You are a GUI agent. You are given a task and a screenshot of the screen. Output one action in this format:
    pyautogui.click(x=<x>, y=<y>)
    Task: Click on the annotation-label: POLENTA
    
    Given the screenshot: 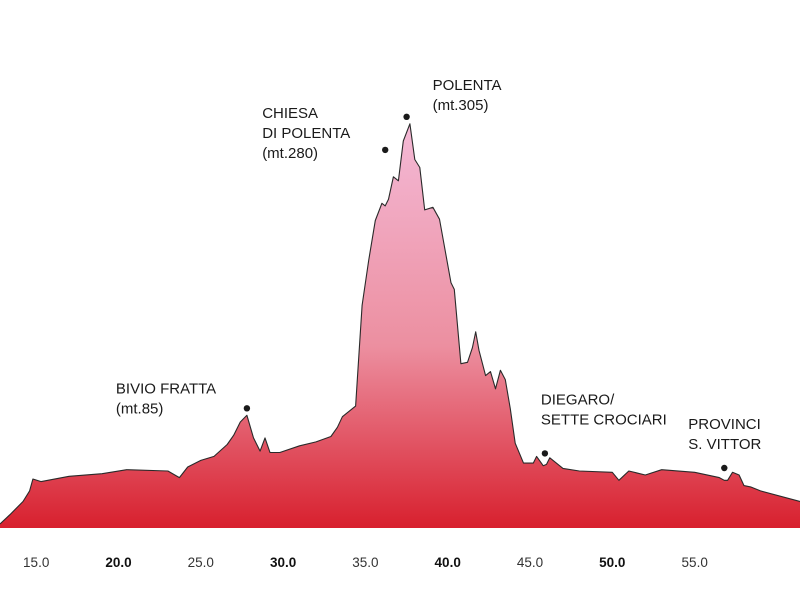 What is the action you would take?
    pyautogui.click(x=467, y=85)
    